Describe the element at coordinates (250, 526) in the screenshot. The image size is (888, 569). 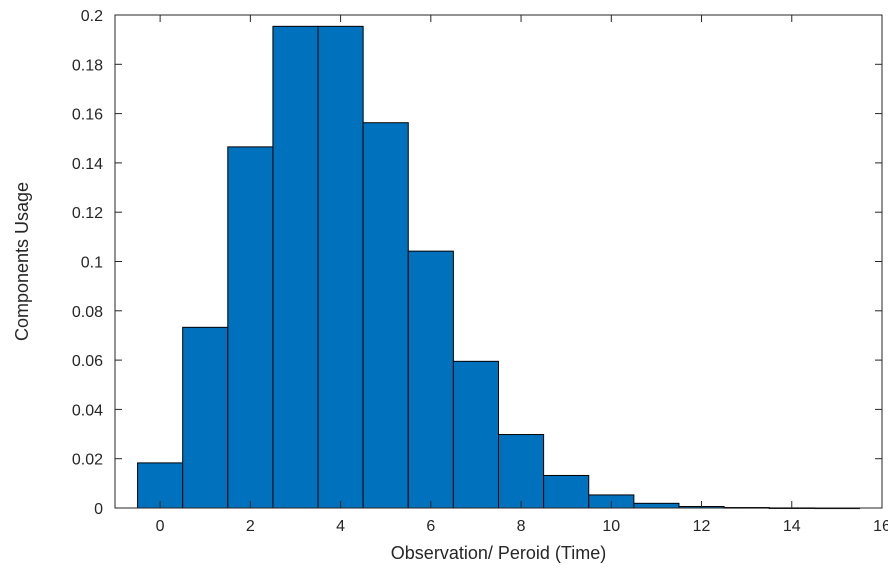
I see `x-tick-label: 2` at that location.